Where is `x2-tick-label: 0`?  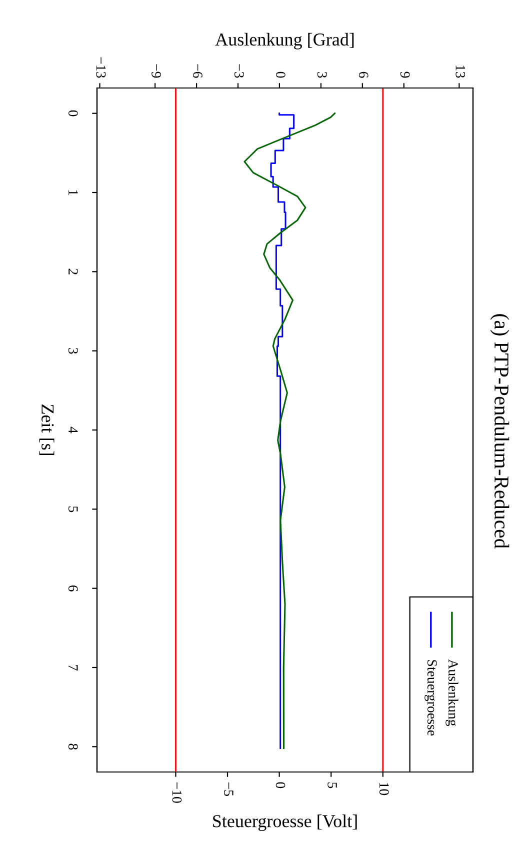
x2-tick-label: 0 is located at coordinates (281, 75).